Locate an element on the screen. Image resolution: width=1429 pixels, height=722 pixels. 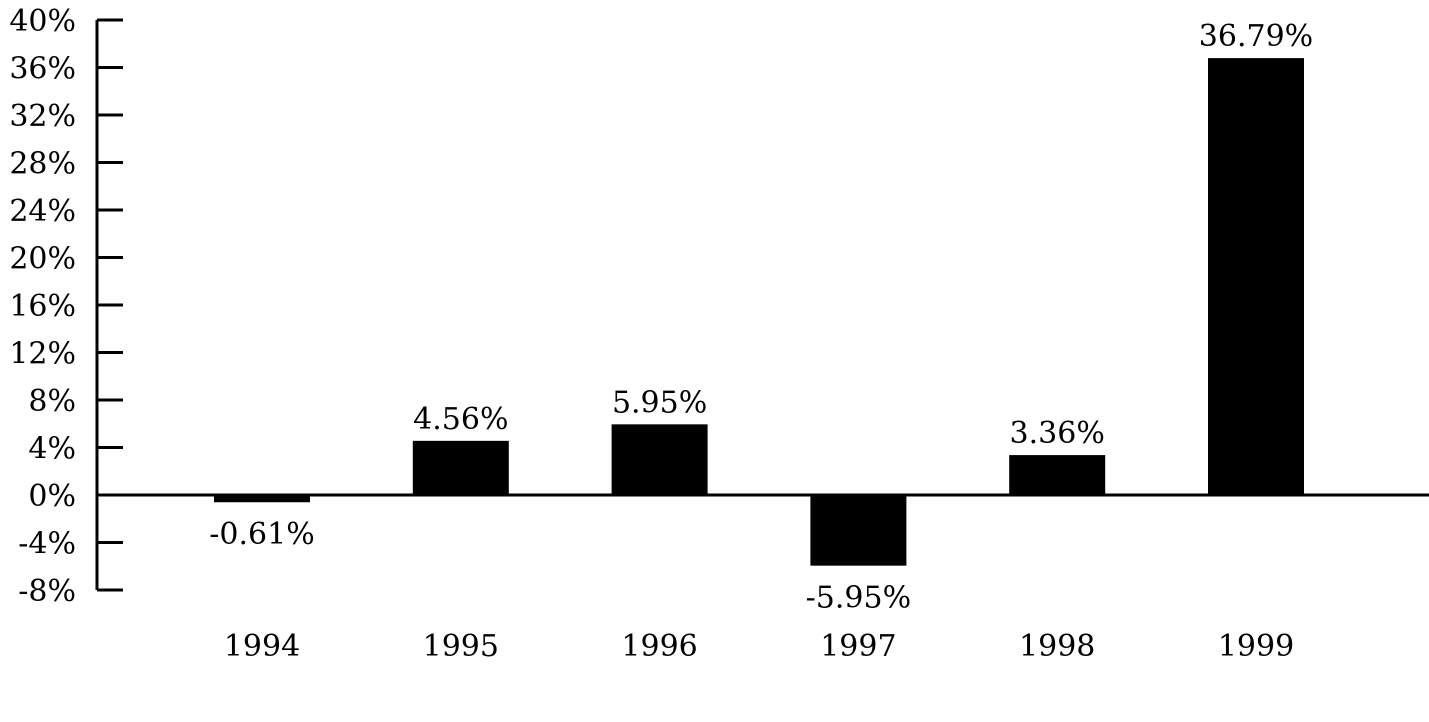
bar-1996 is located at coordinates (659, 459).